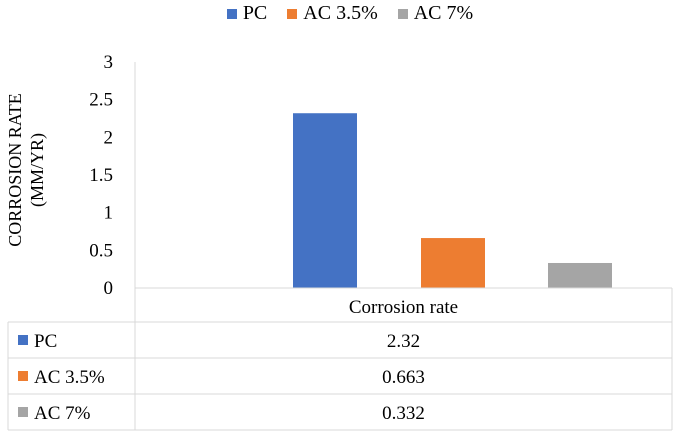 Image resolution: width=700 pixels, height=433 pixels. What do you see at coordinates (231, 13) in the screenshot?
I see `legend-swatch-pc` at bounding box center [231, 13].